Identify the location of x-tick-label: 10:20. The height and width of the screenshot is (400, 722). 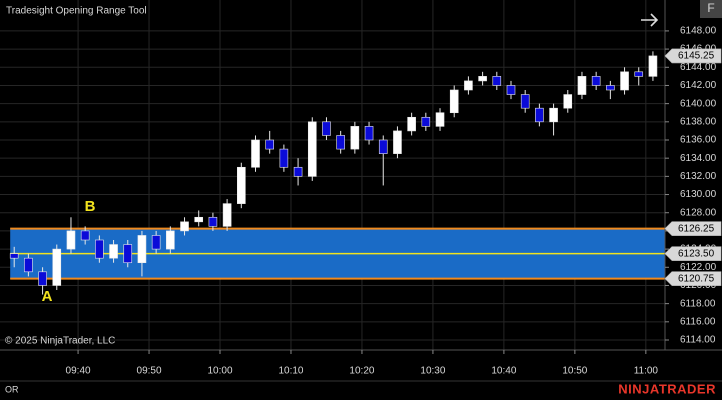
(361, 371).